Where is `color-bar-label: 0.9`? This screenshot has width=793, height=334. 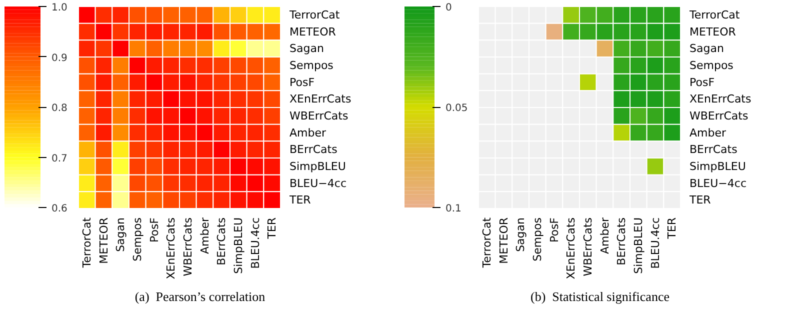
color-bar-label: 0.9 is located at coordinates (60, 58).